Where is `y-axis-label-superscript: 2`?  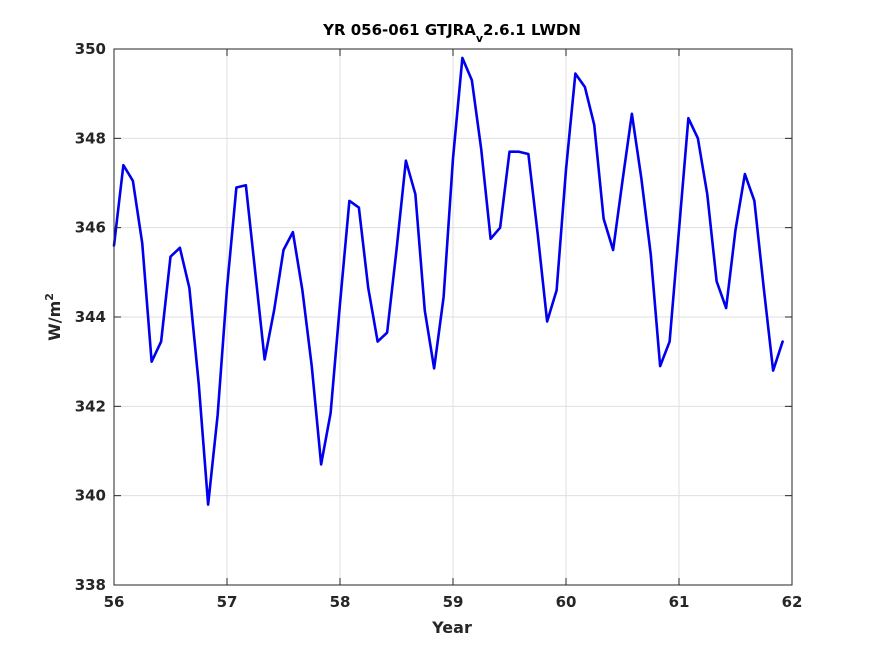 y-axis-label-superscript: 2 is located at coordinates (49, 297).